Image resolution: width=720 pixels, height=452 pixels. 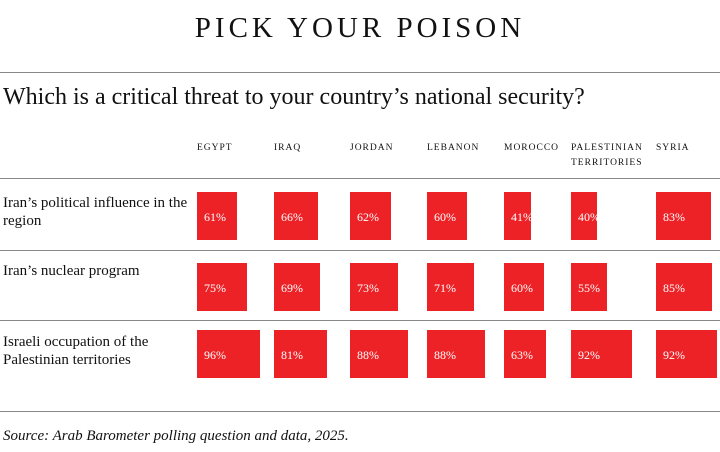 I want to click on value-label: 55%, so click(x=589, y=288).